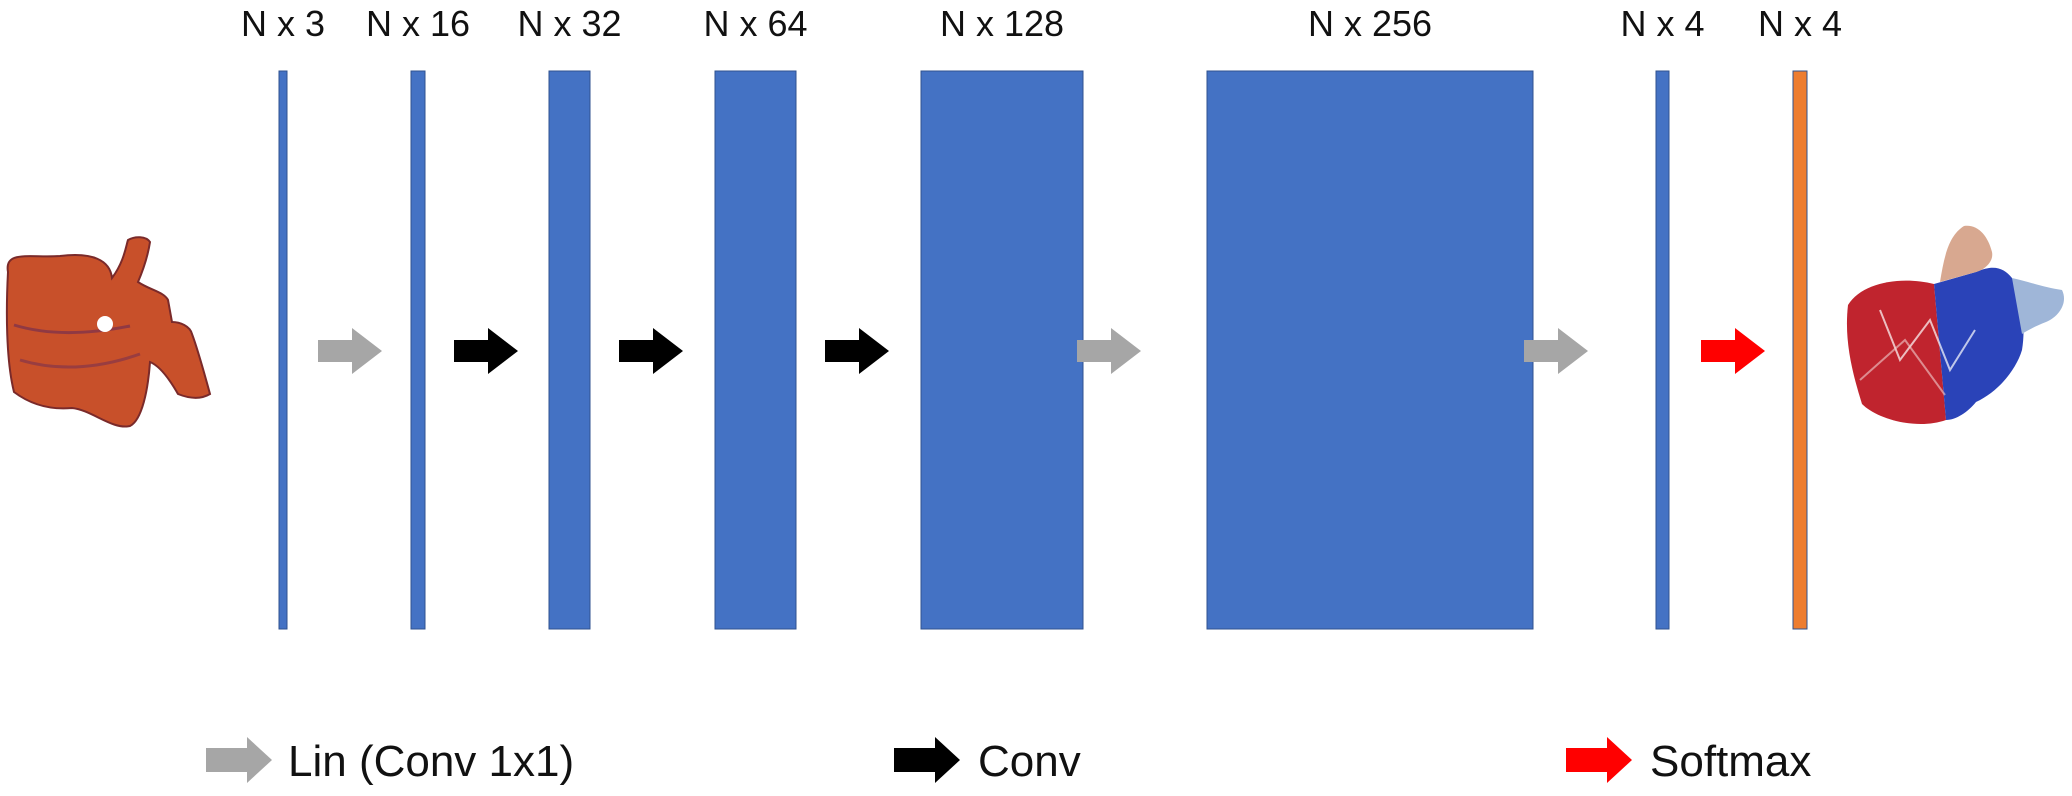 This screenshot has width=2072, height=796. I want to click on segmented-vertebra-icon, so click(1955, 325).